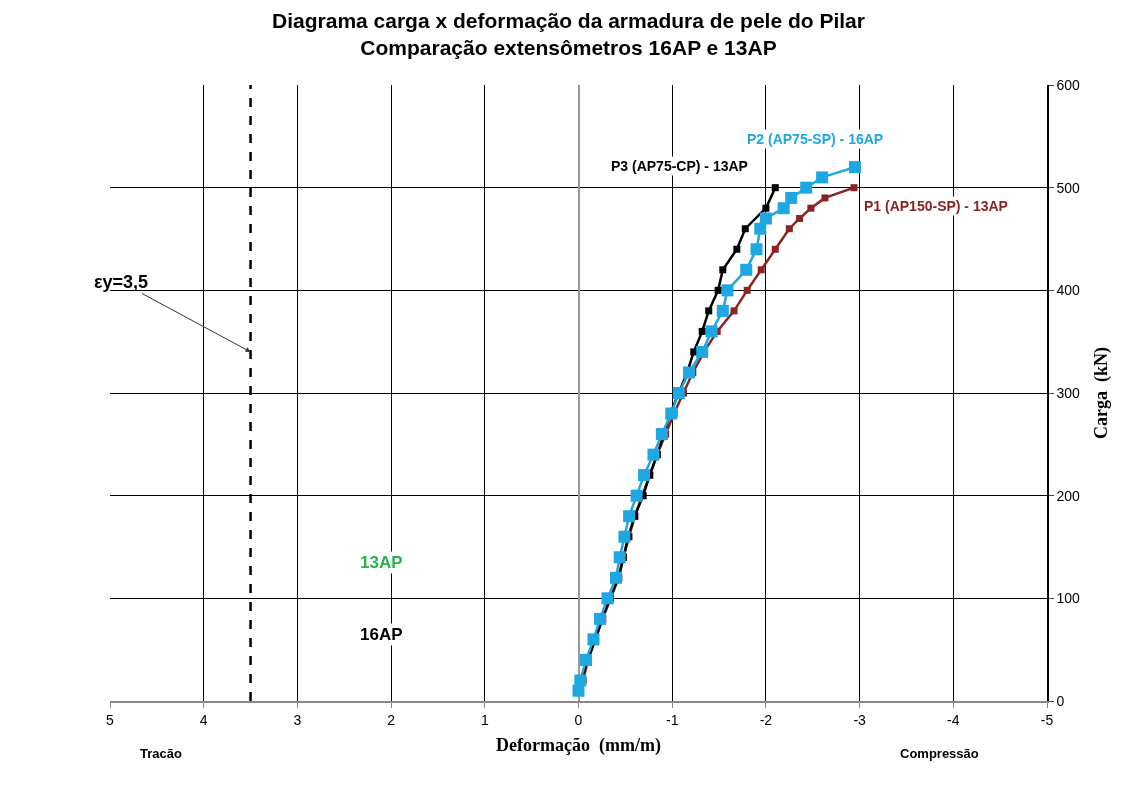 This screenshot has width=1137, height=791. I want to click on x-tick-label: 1, so click(484, 719).